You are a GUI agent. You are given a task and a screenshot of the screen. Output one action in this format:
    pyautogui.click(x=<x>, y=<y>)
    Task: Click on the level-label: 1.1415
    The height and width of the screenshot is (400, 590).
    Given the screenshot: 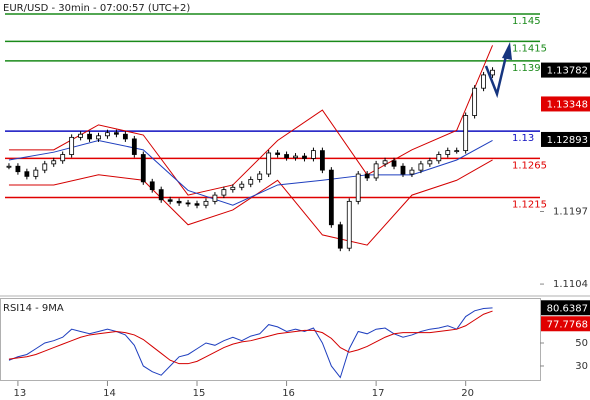 What is the action you would take?
    pyautogui.click(x=529, y=48)
    